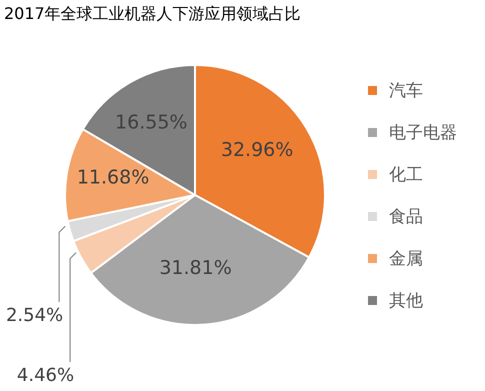 The image size is (485, 391). Describe the element at coordinates (113, 177) in the screenshot. I see `data-label: 11.68%` at that location.